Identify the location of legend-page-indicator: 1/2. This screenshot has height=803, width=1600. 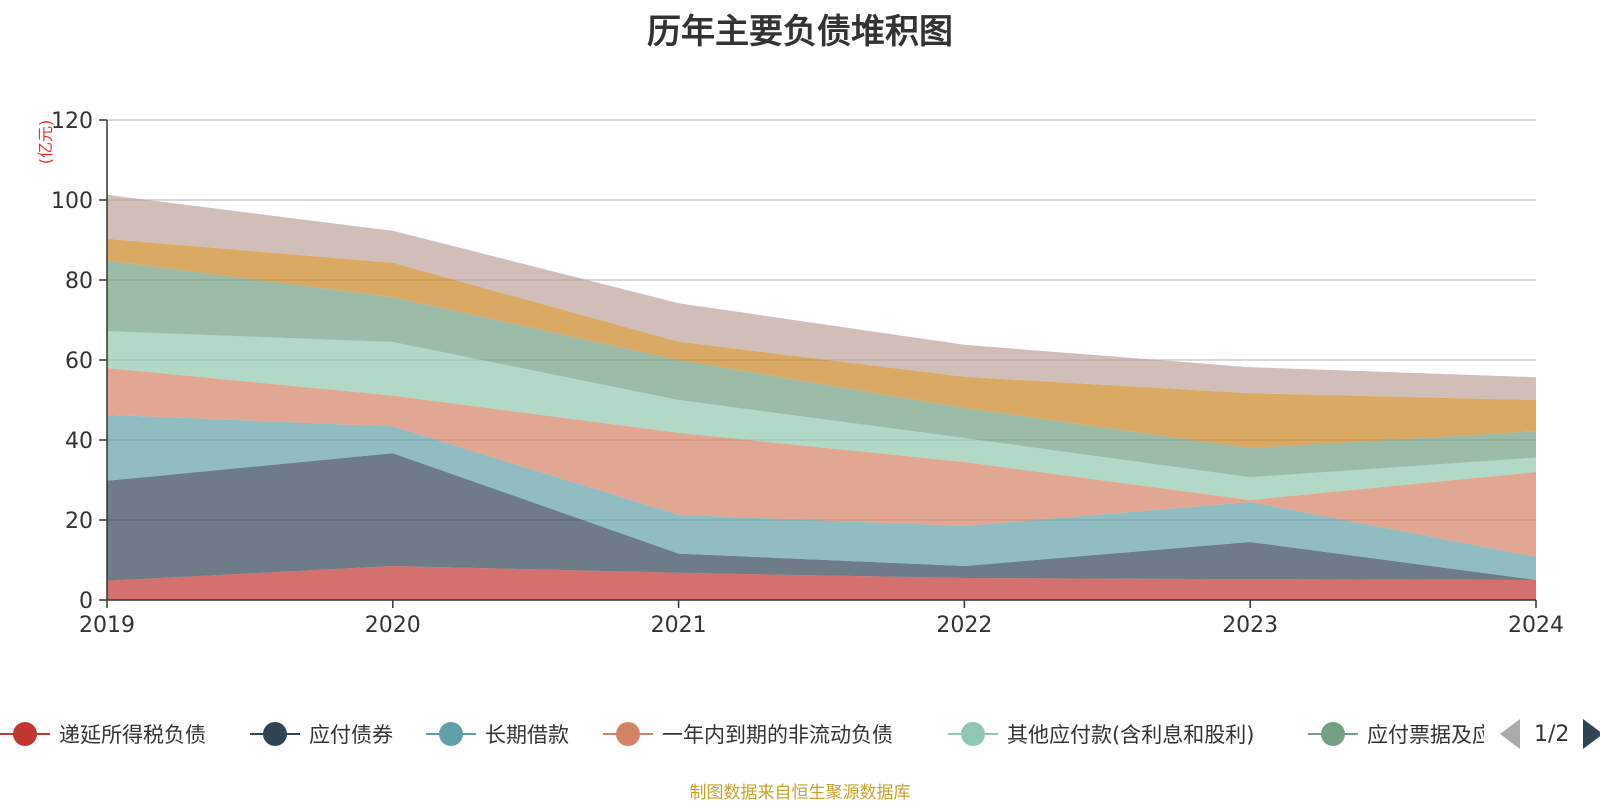
(1552, 734).